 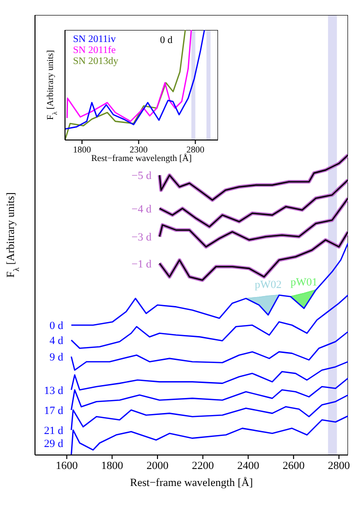 What do you see at coordinates (268, 285) in the screenshot?
I see `series-label: pW02` at bounding box center [268, 285].